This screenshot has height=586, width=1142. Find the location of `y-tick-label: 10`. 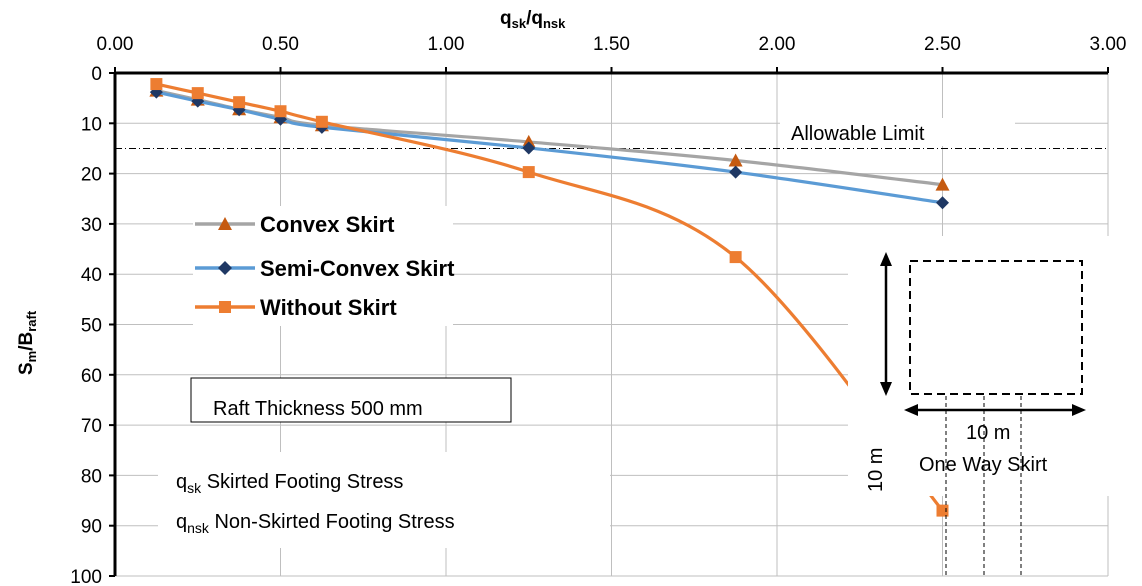

y-tick-label: 10 is located at coordinates (91, 124).